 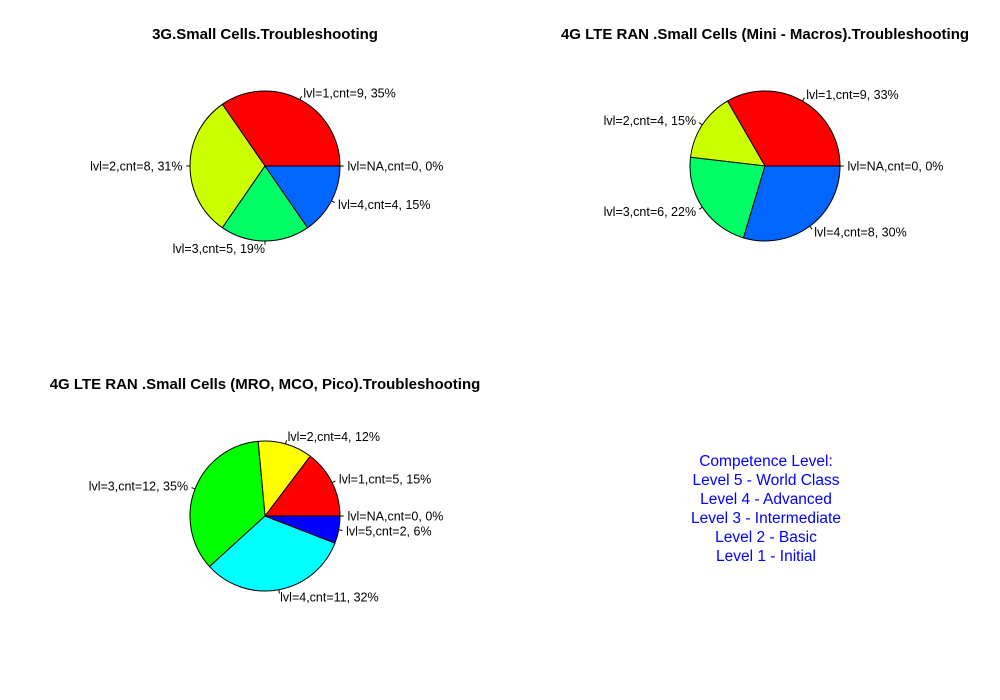 What do you see at coordinates (852, 95) in the screenshot?
I see `slice-label: lvl=1,cnt=9, 33%` at bounding box center [852, 95].